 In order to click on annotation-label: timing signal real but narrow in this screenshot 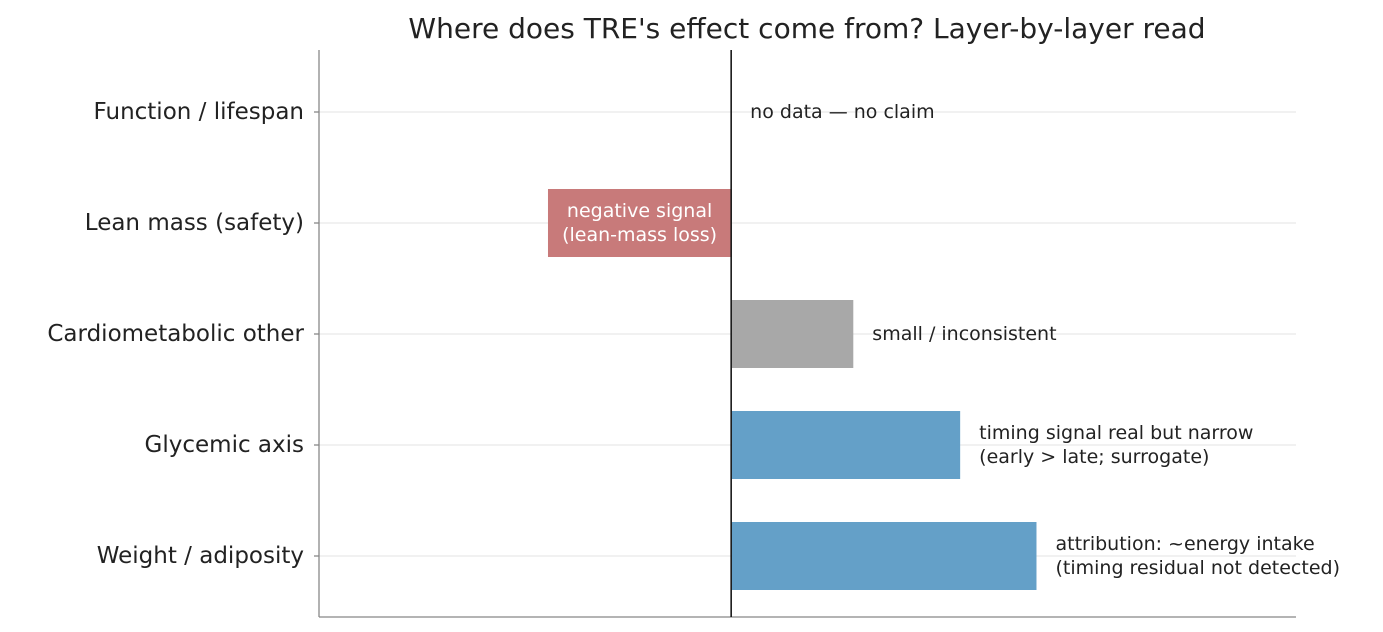, I will do `click(1116, 433)`.